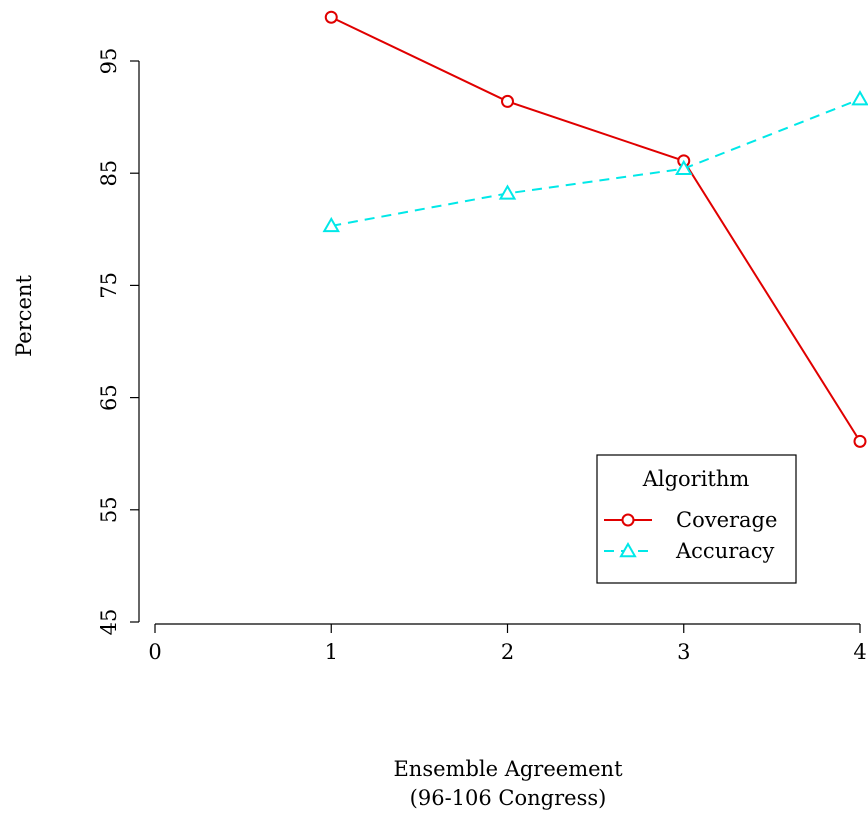 This screenshot has height=817, width=868. I want to click on series-accuracy, so click(595, 161).